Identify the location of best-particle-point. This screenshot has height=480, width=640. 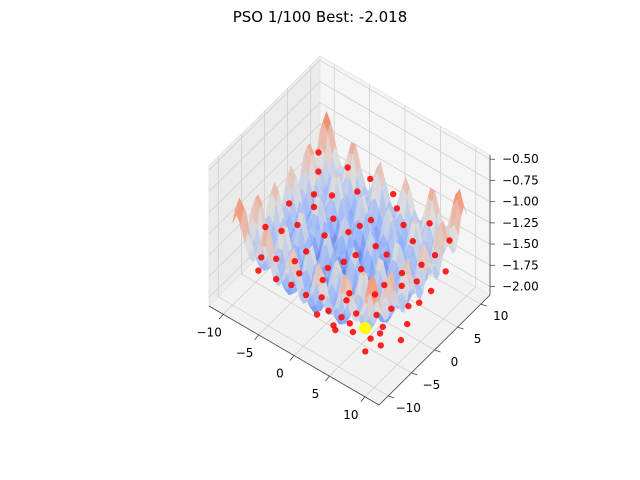
(365, 328).